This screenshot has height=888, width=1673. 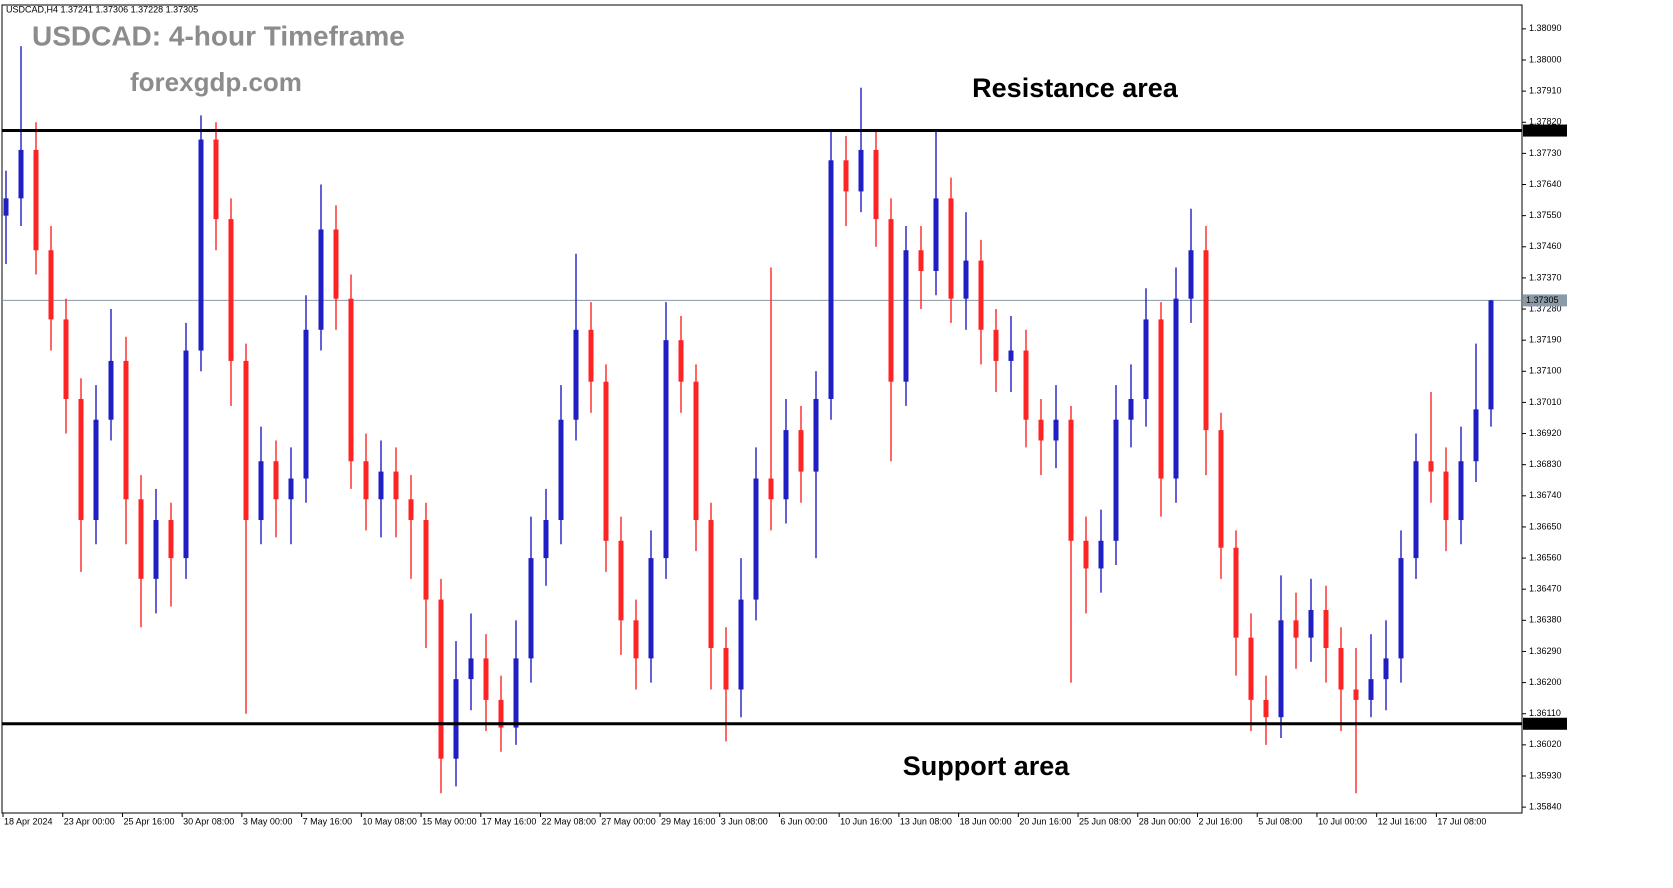 I want to click on y-tick-label: 1.36290, so click(x=1545, y=651).